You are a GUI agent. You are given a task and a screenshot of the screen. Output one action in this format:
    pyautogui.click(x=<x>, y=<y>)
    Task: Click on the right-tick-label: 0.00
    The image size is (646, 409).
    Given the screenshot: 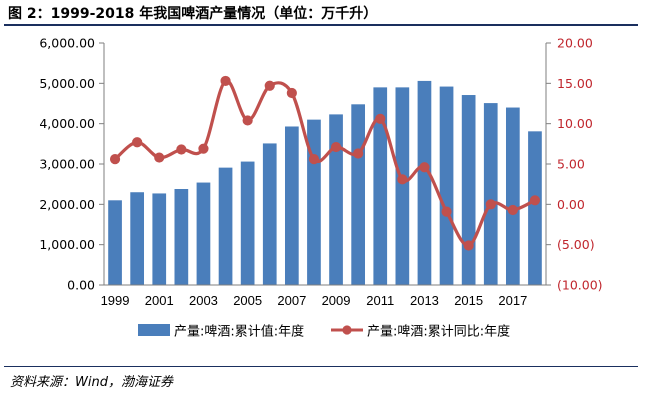 What is the action you would take?
    pyautogui.click(x=571, y=204)
    